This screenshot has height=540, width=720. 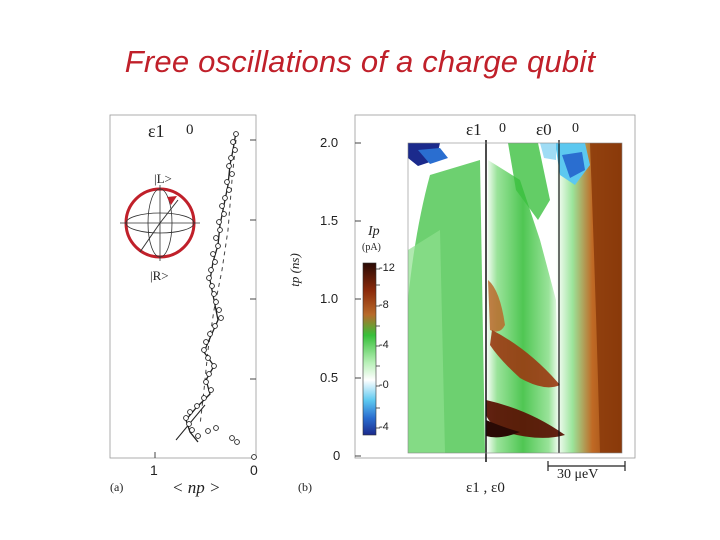 I want to click on panel-a-frame, so click(x=183, y=286).